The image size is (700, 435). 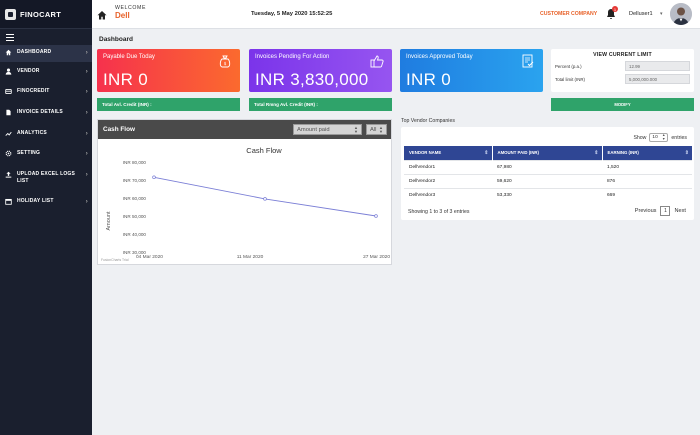 I want to click on column-header-label: EARNING (INR), so click(x=623, y=153).